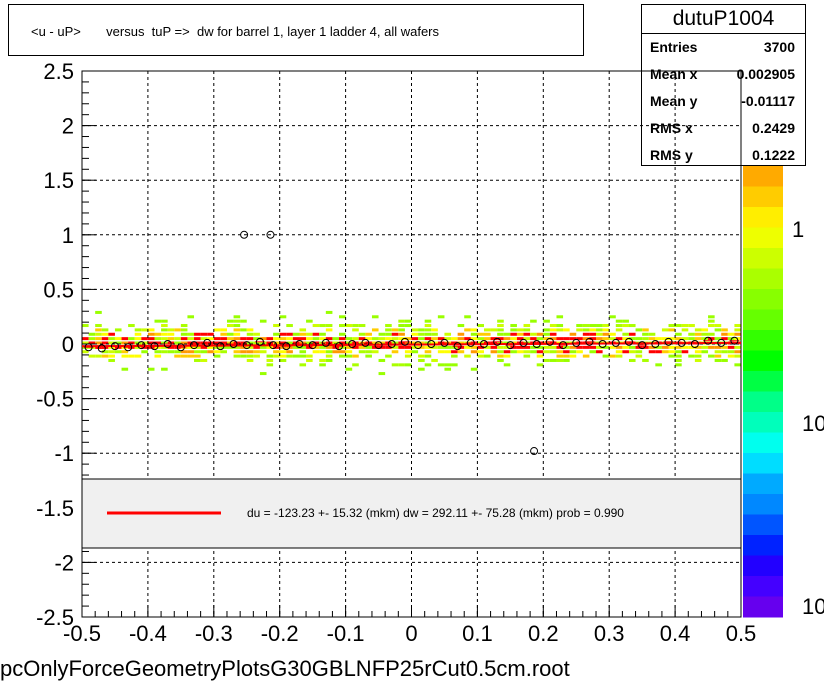  What do you see at coordinates (82, 633) in the screenshot?
I see `x-tick-label: -0.5` at bounding box center [82, 633].